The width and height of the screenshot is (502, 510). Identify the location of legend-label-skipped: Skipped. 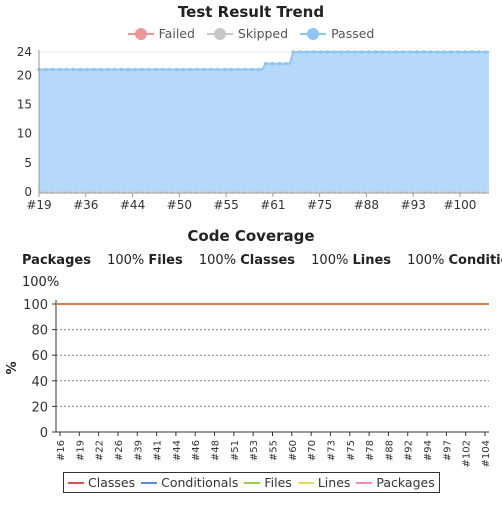
(263, 33).